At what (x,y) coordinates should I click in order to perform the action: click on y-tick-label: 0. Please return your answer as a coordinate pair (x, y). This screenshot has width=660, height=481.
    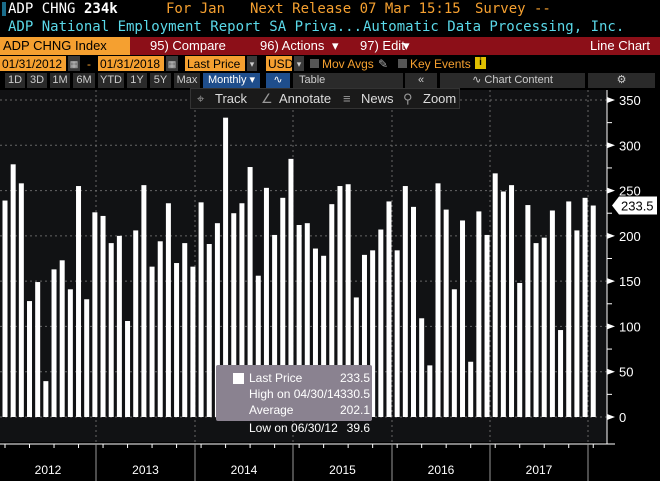
    Looking at the image, I should click on (622, 417).